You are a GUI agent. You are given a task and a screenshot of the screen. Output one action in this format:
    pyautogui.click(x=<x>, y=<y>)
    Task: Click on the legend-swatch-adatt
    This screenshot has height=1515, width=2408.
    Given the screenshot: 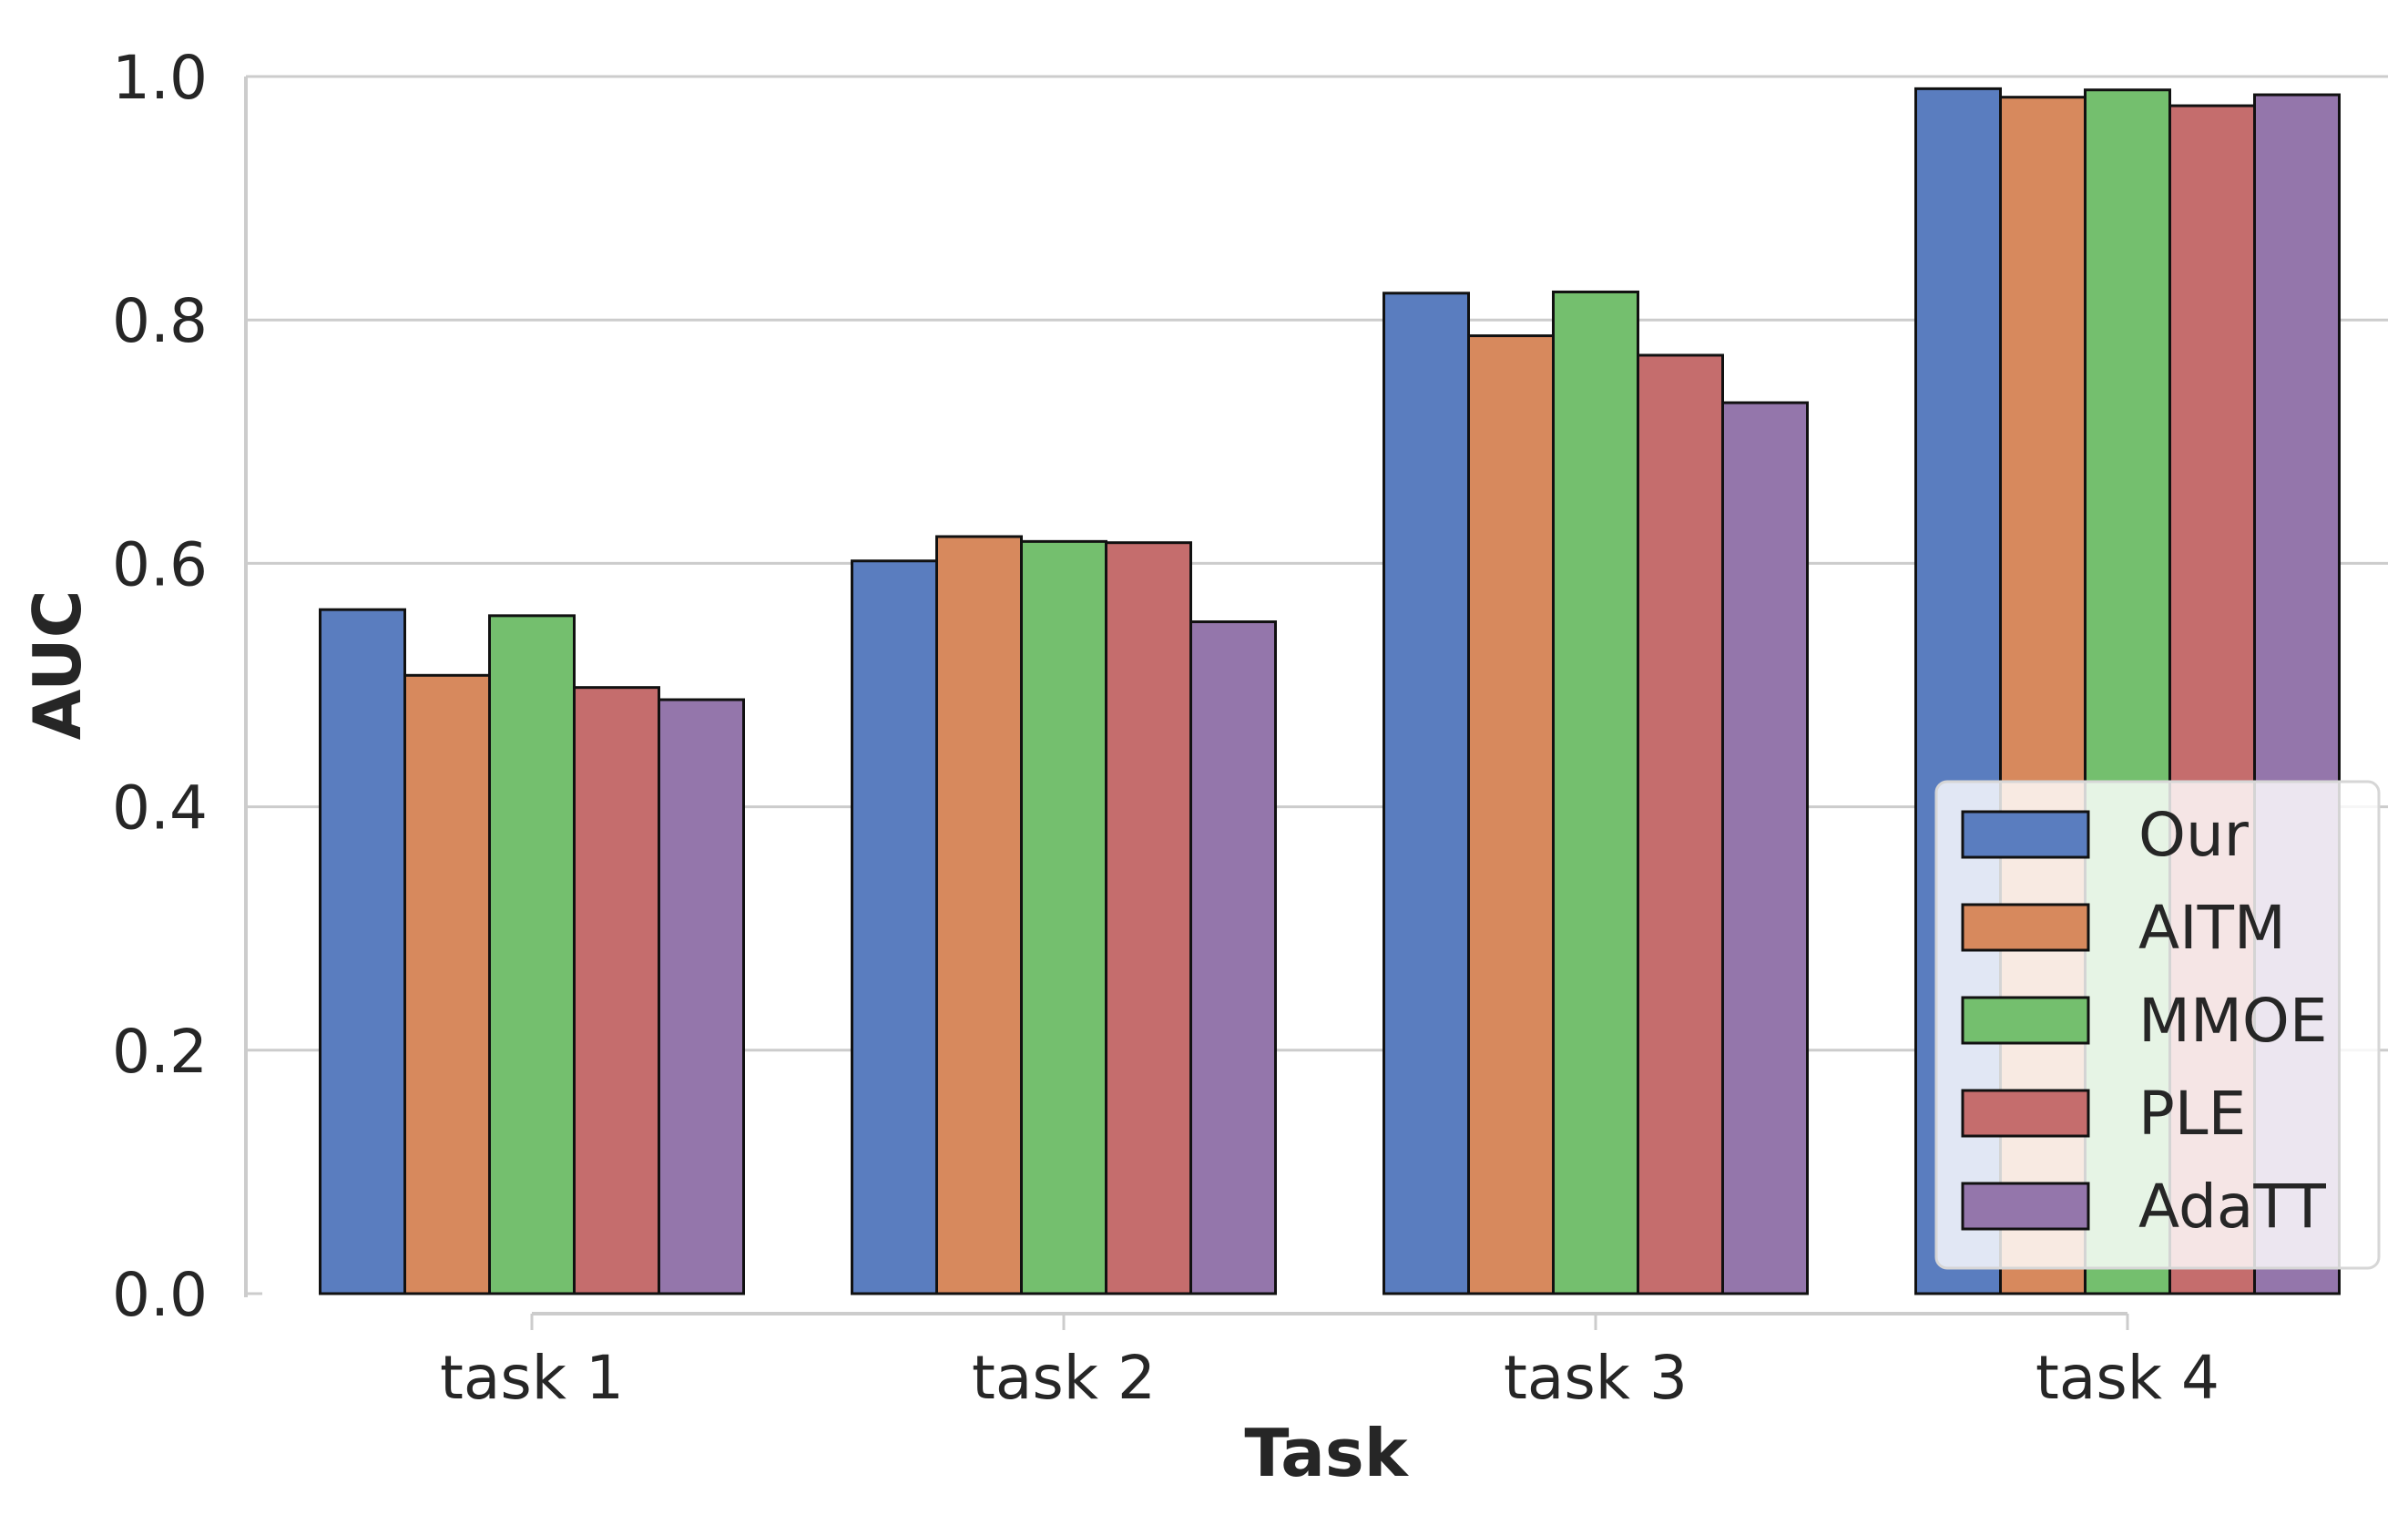 What is the action you would take?
    pyautogui.click(x=2025, y=1206)
    